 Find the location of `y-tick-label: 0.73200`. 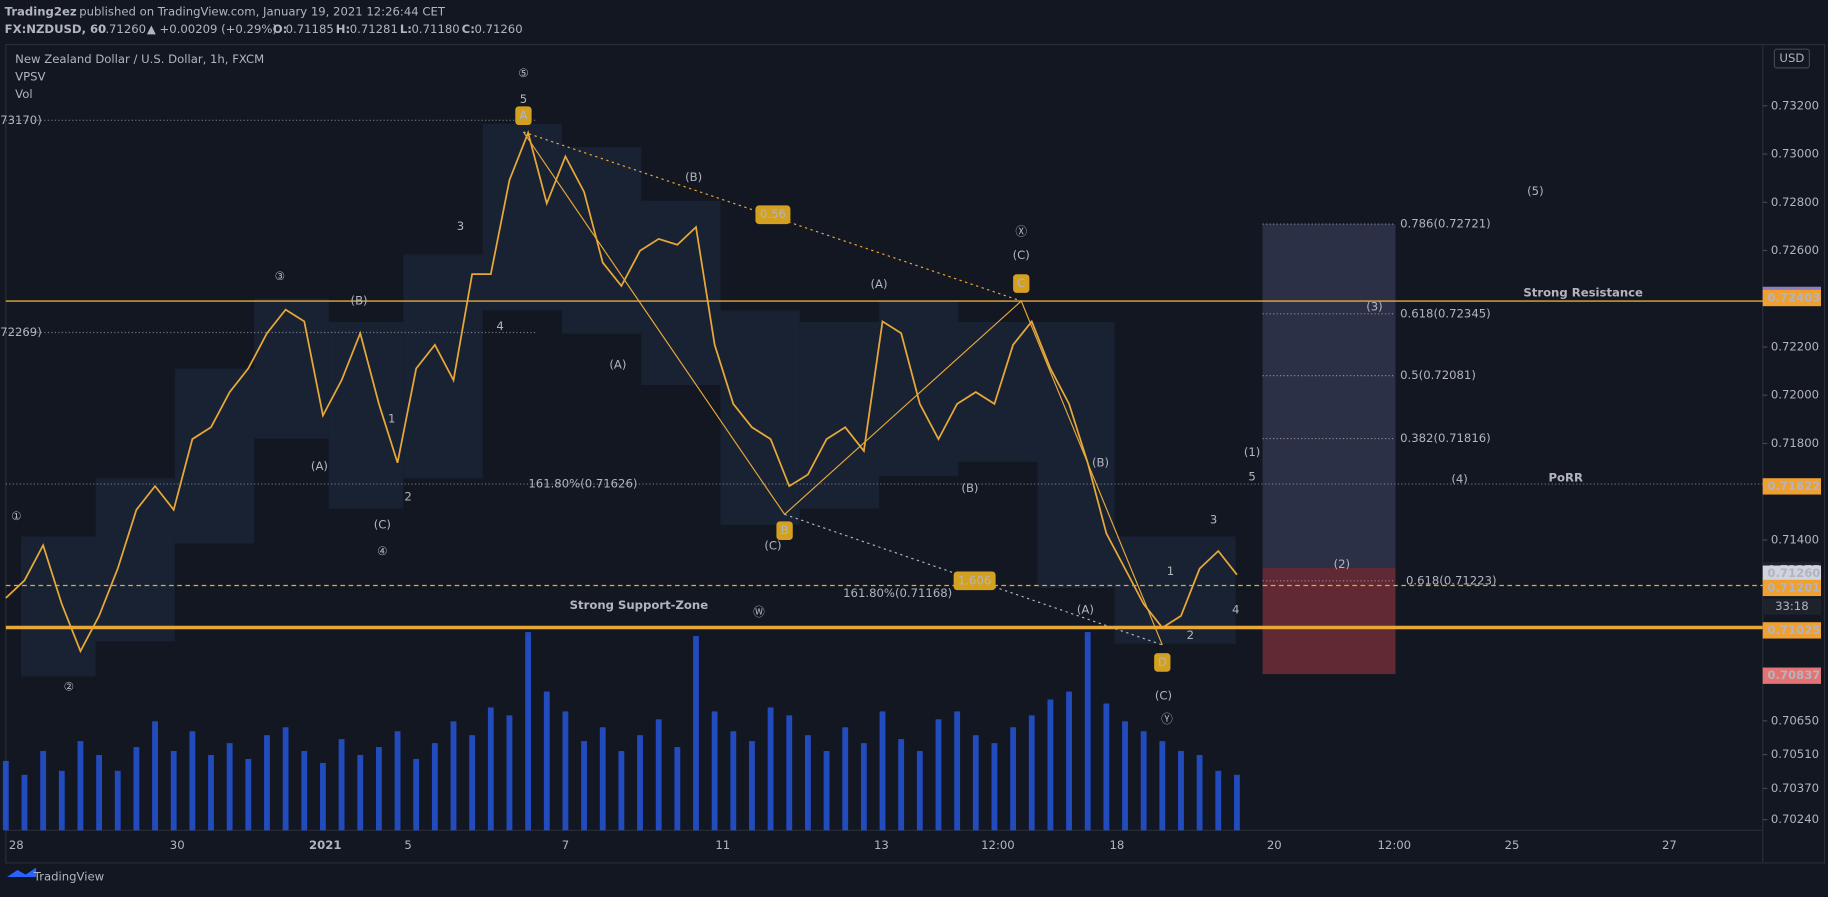

y-tick-label: 0.73200 is located at coordinates (1795, 105).